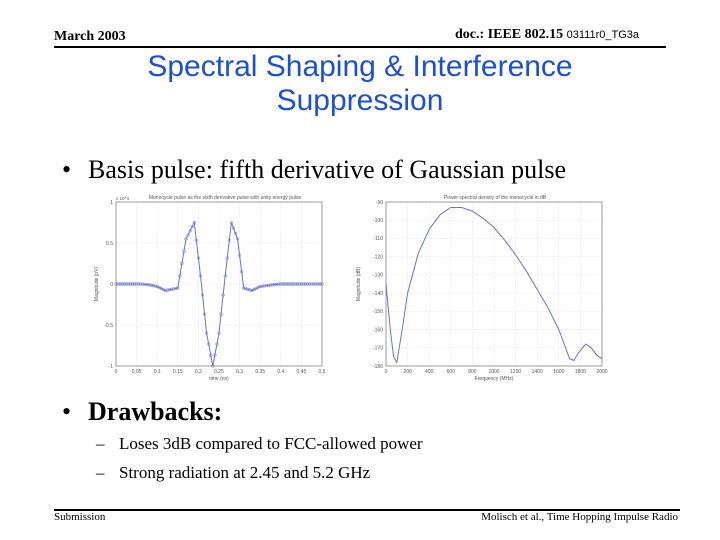 Image resolution: width=720 pixels, height=540 pixels. Describe the element at coordinates (137, 372) in the screenshot. I see `x-tick-label: 0.05` at that location.